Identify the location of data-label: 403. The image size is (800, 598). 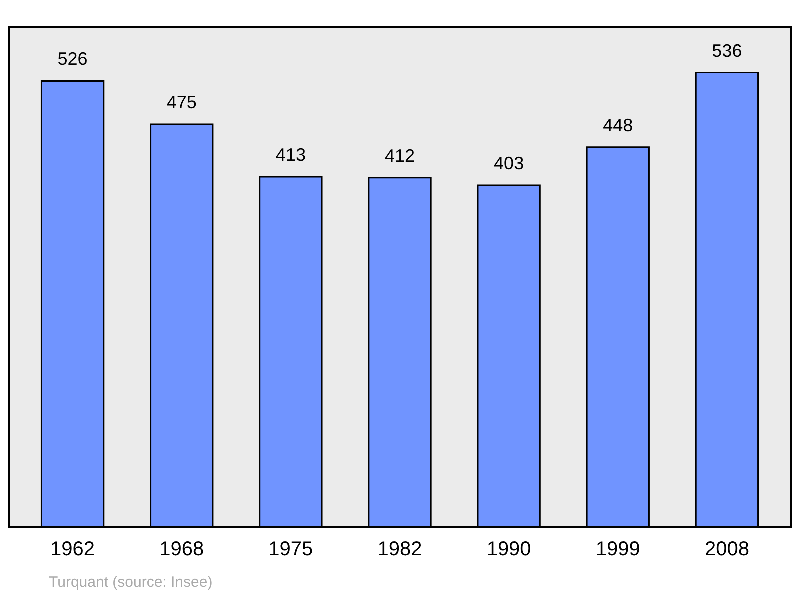
(509, 163).